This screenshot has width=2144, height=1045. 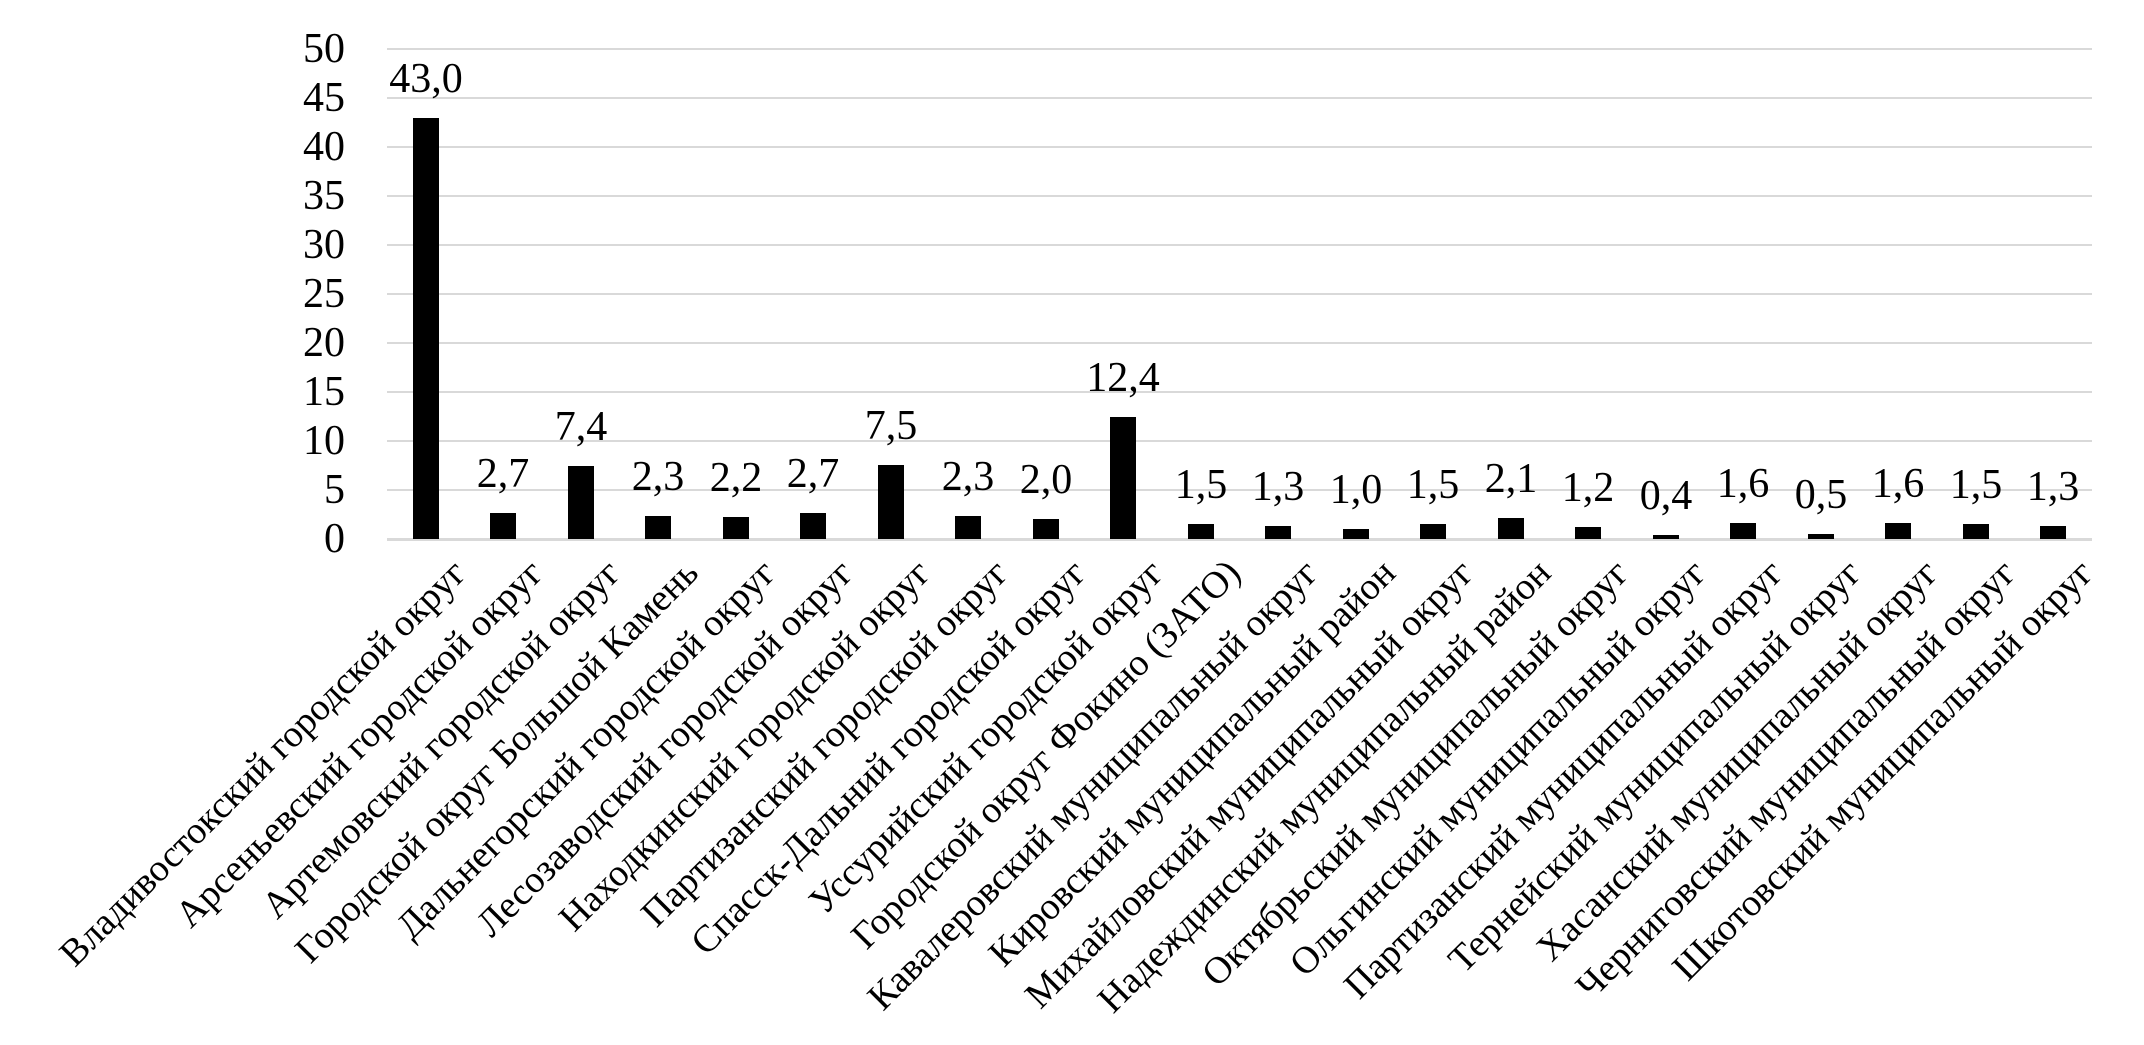 What do you see at coordinates (1821, 495) in the screenshot?
I see `bar-value-label: 0,5` at bounding box center [1821, 495].